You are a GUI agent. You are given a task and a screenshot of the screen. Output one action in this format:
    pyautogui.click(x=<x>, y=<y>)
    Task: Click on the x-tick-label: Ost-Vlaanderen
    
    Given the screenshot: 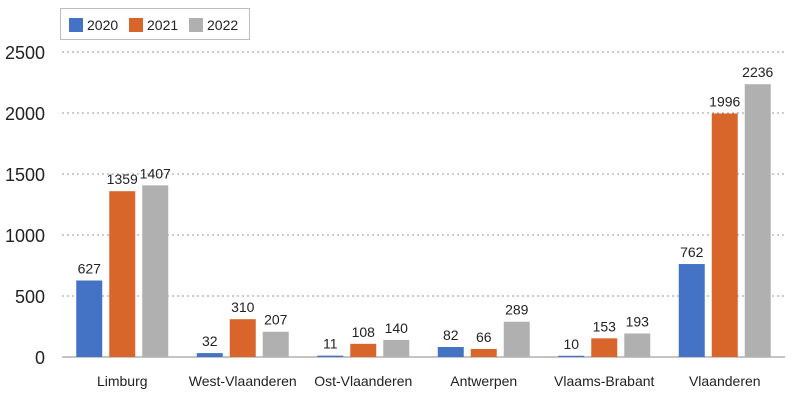 What is the action you would take?
    pyautogui.click(x=363, y=381)
    